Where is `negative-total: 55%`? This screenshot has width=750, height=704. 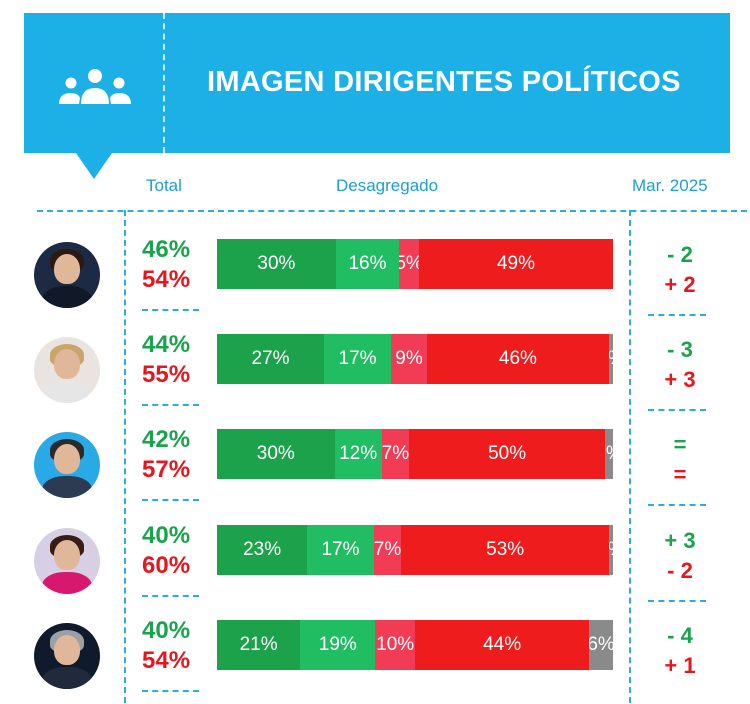
negative-total: 55% is located at coordinates (173, 375).